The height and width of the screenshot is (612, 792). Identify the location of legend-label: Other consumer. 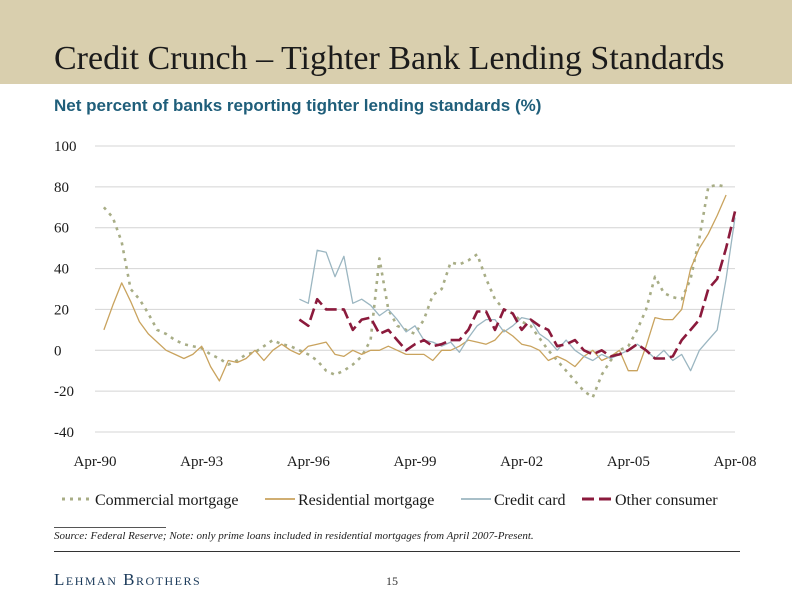
(666, 500).